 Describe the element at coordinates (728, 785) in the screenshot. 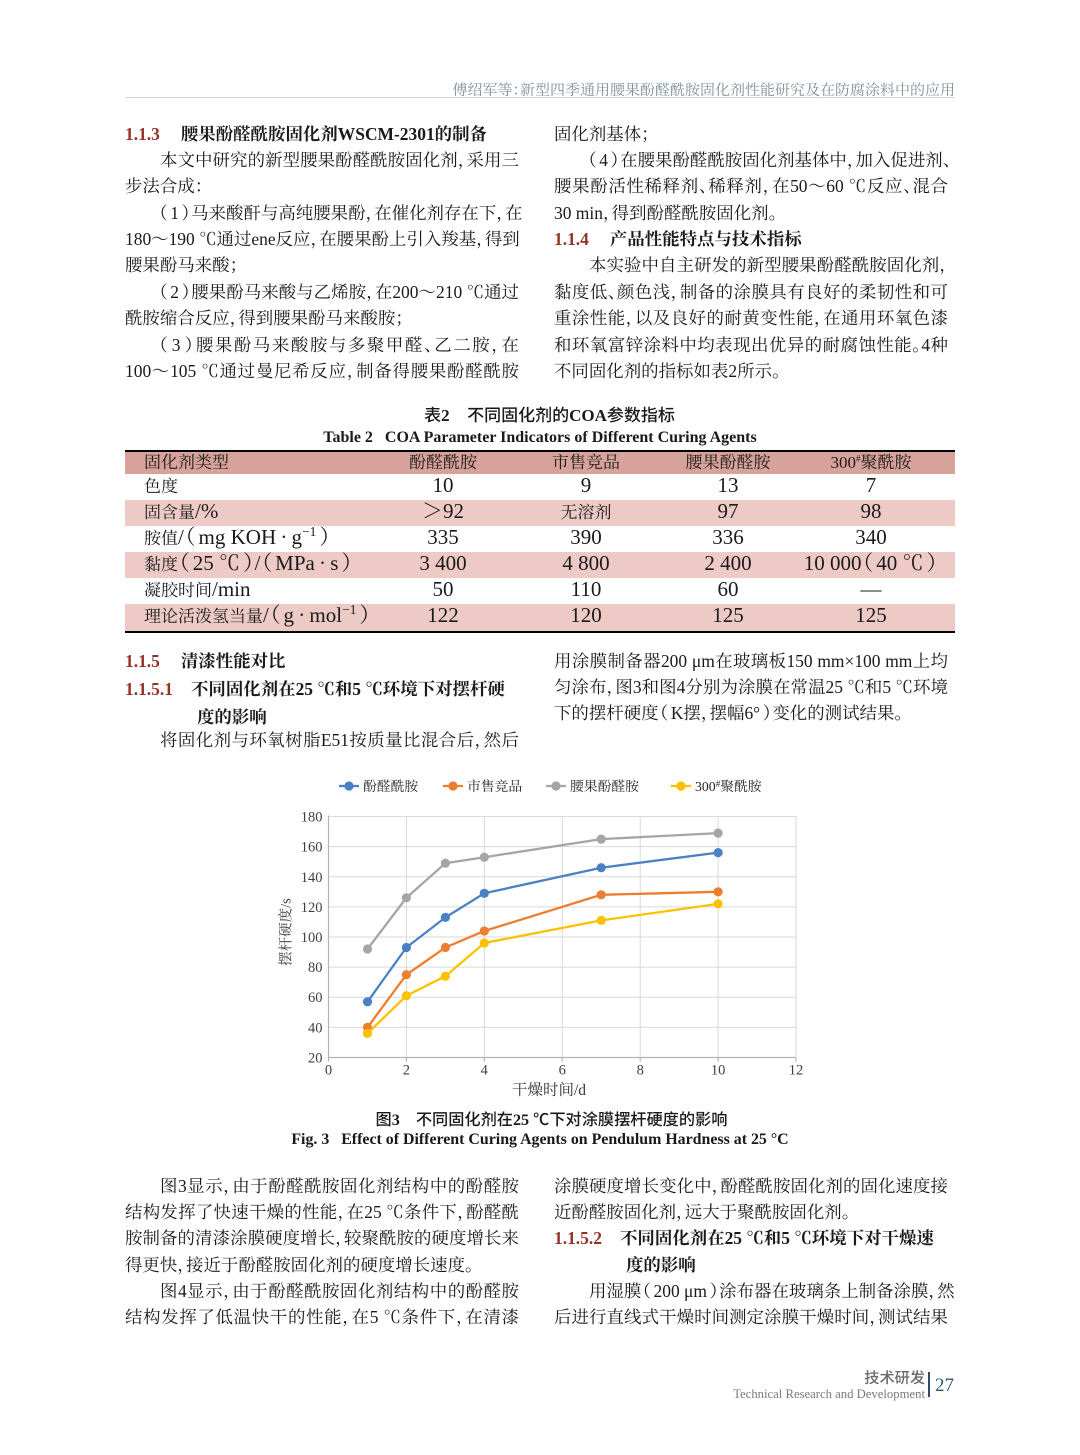

I see `svg-text: 300#聚酰胺` at that location.